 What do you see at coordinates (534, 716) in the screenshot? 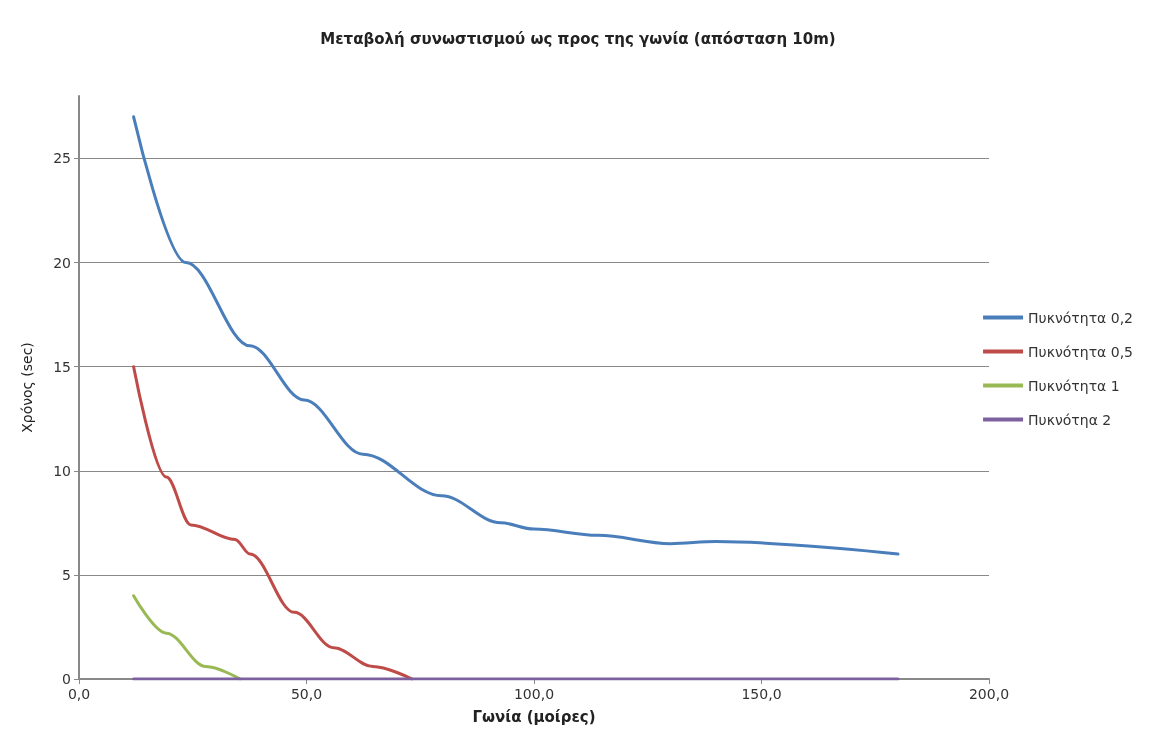
I see `x-axis-title: Γωνία (μοίρες)` at bounding box center [534, 716].